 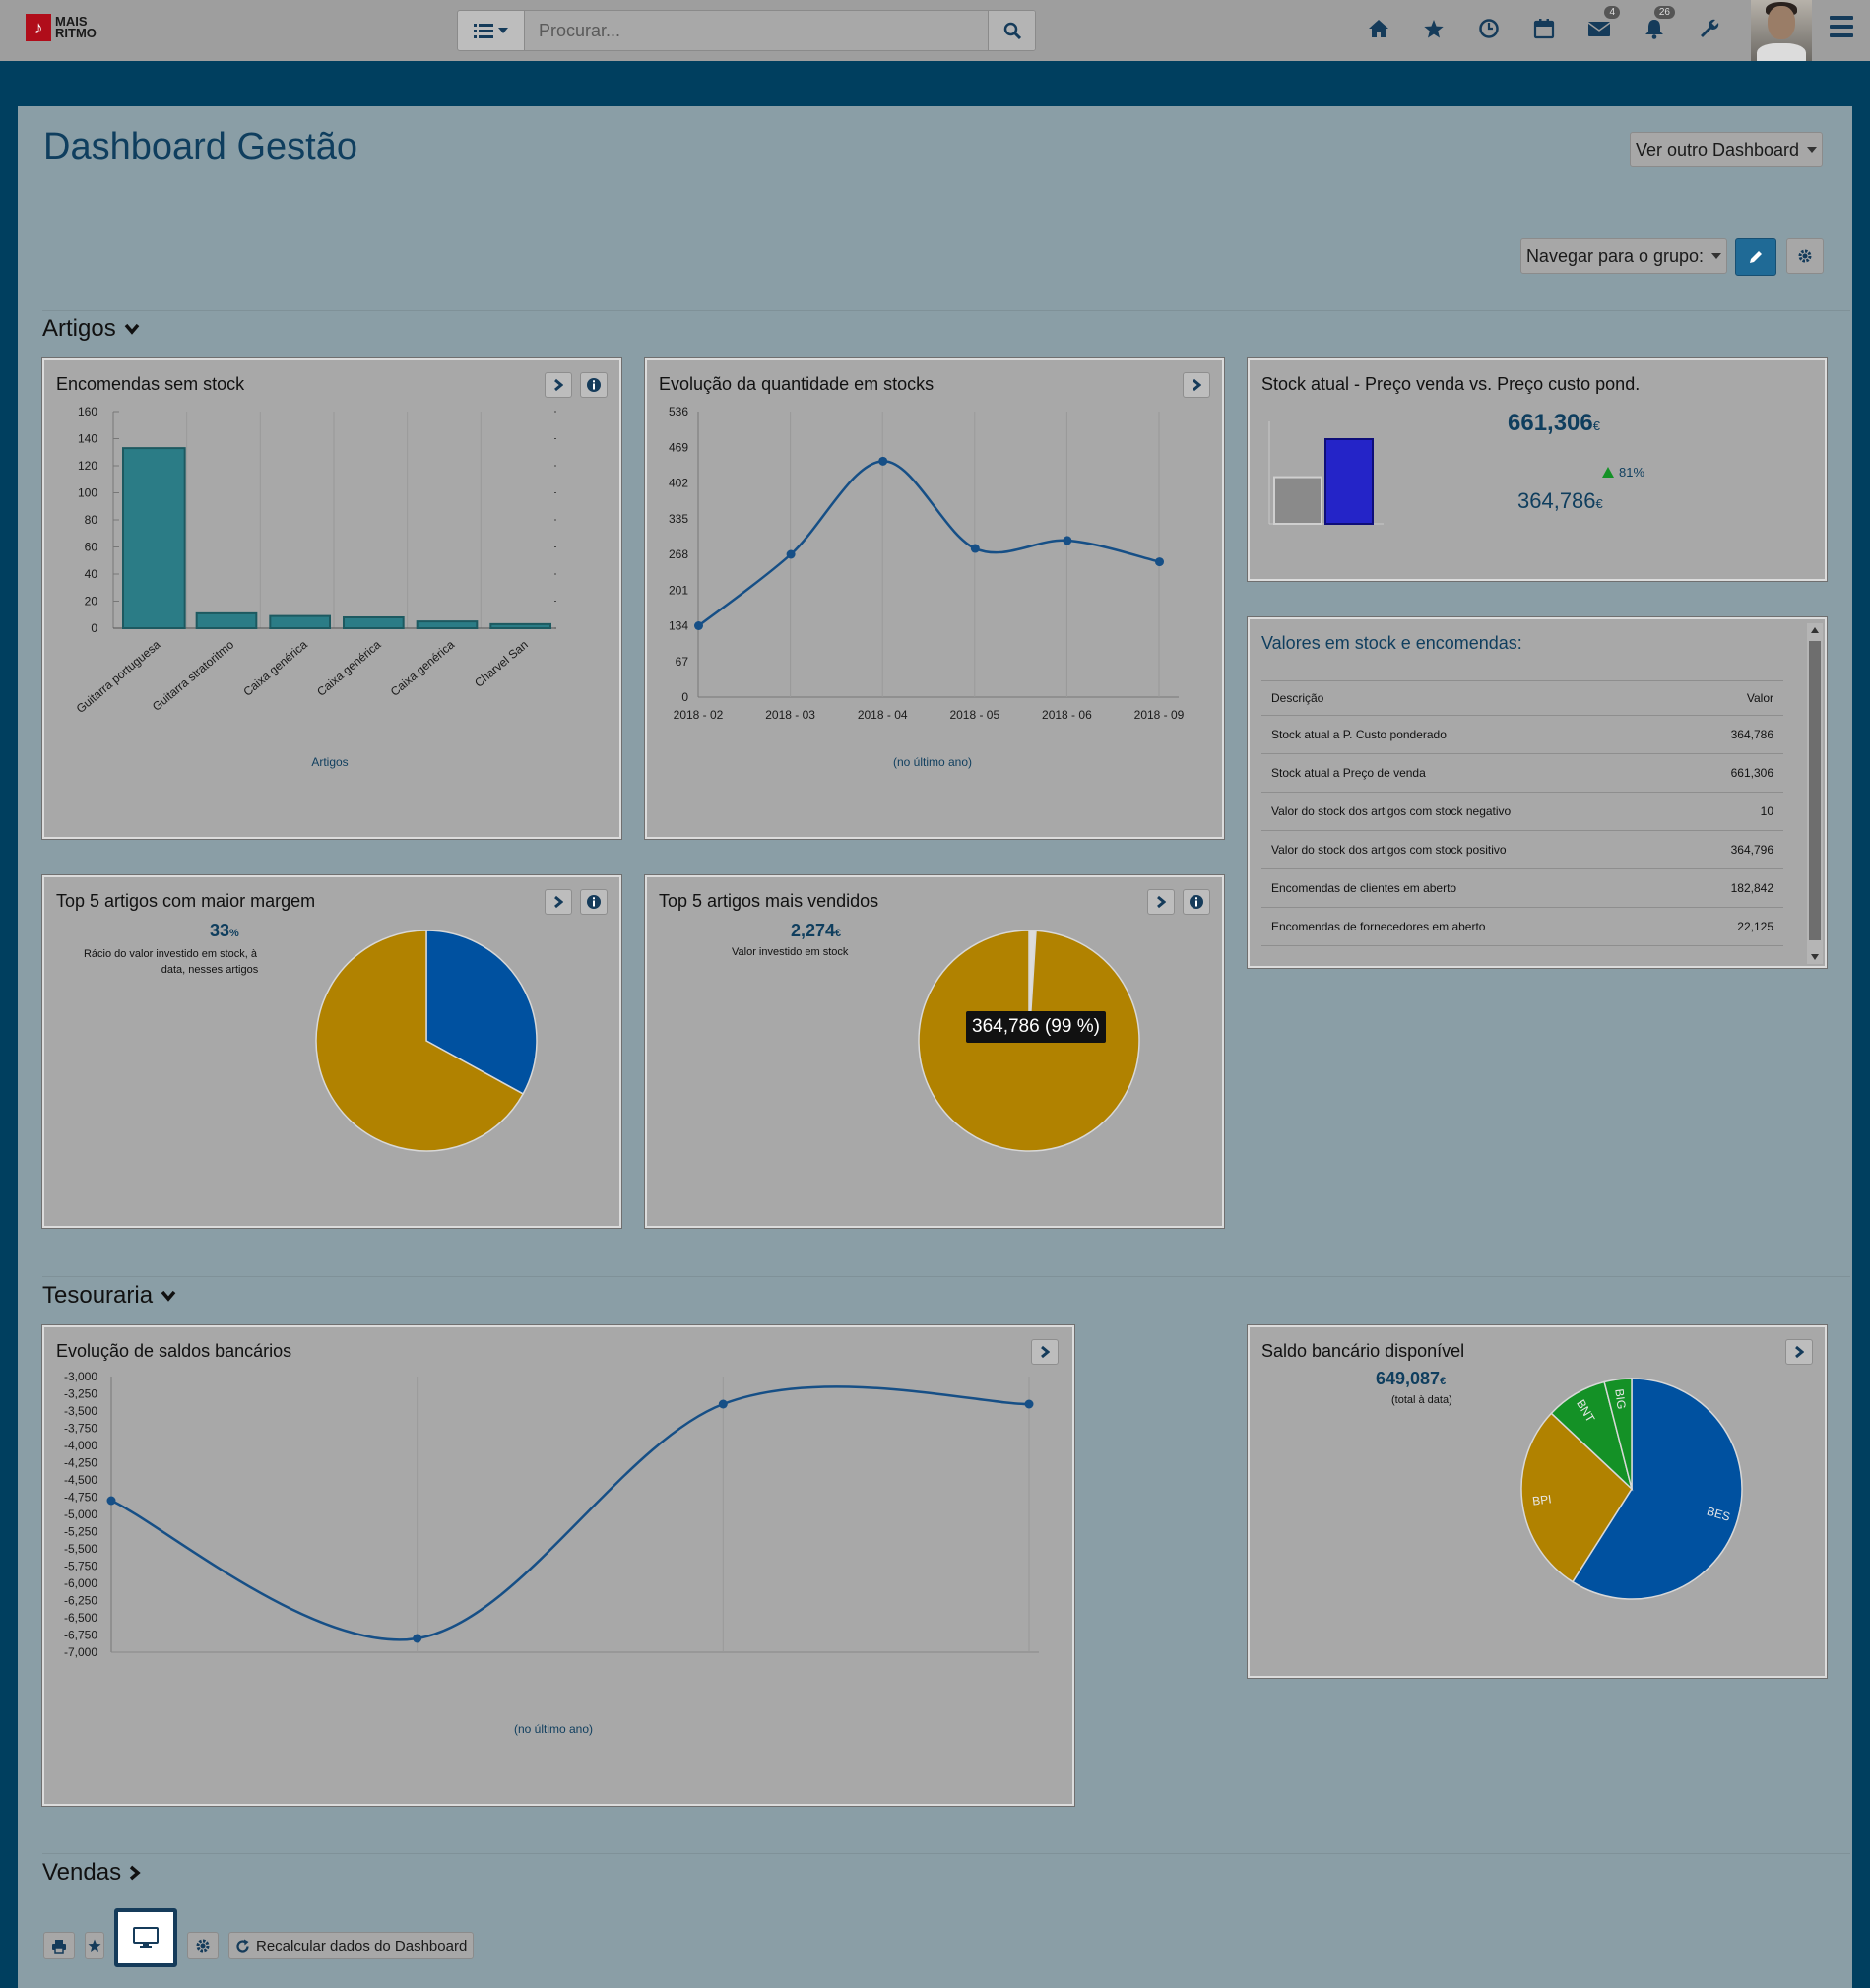 What do you see at coordinates (1623, 256) in the screenshot?
I see `navigate-group-dropdown: Navegar para o grupo:` at bounding box center [1623, 256].